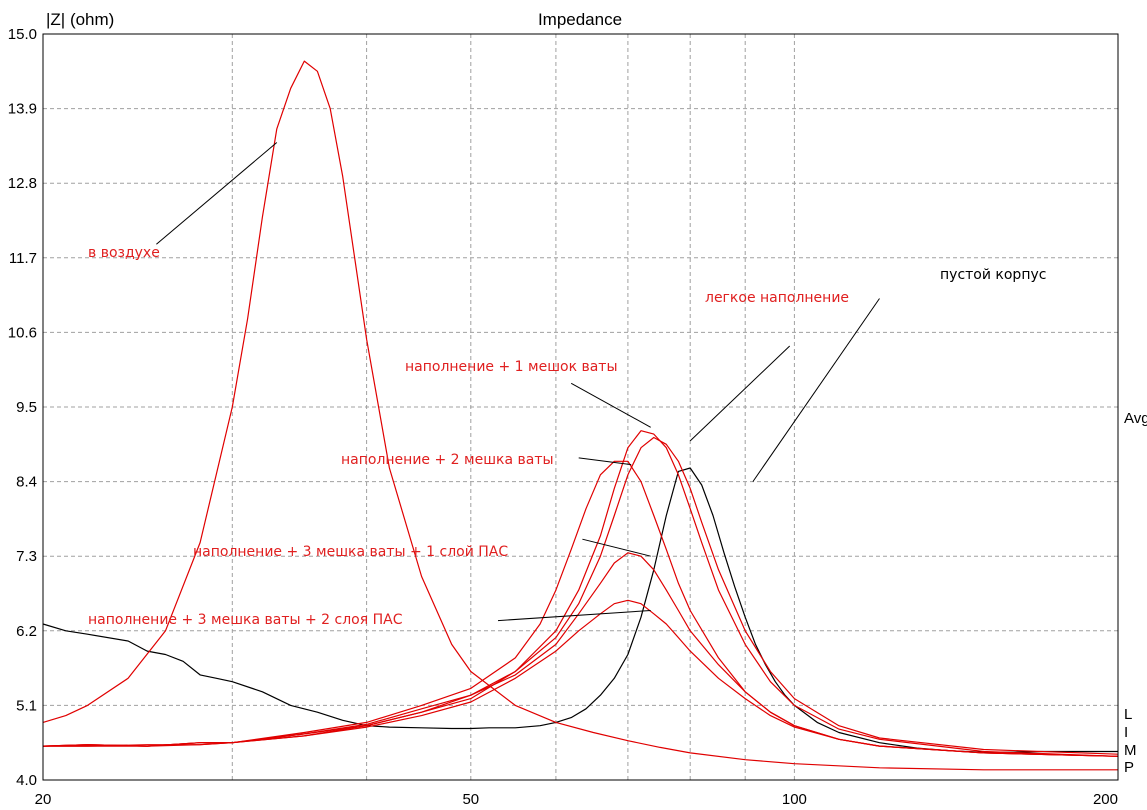 This screenshot has width=1147, height=810. What do you see at coordinates (580, 19) in the screenshot?
I see `chart-title: Impedance` at bounding box center [580, 19].